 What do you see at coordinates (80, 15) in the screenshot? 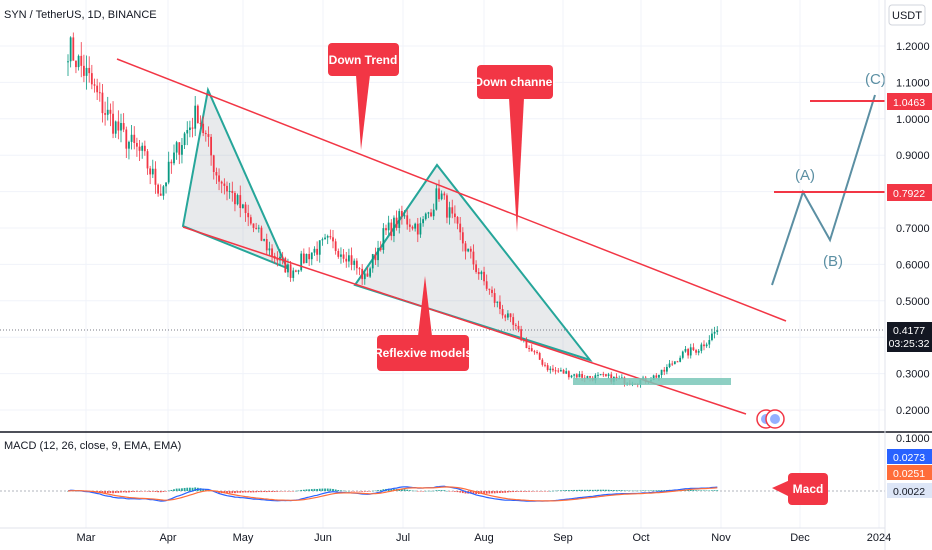
I see `symbol-title: SYN / TetherUS, 1D, BINANCE` at bounding box center [80, 15].